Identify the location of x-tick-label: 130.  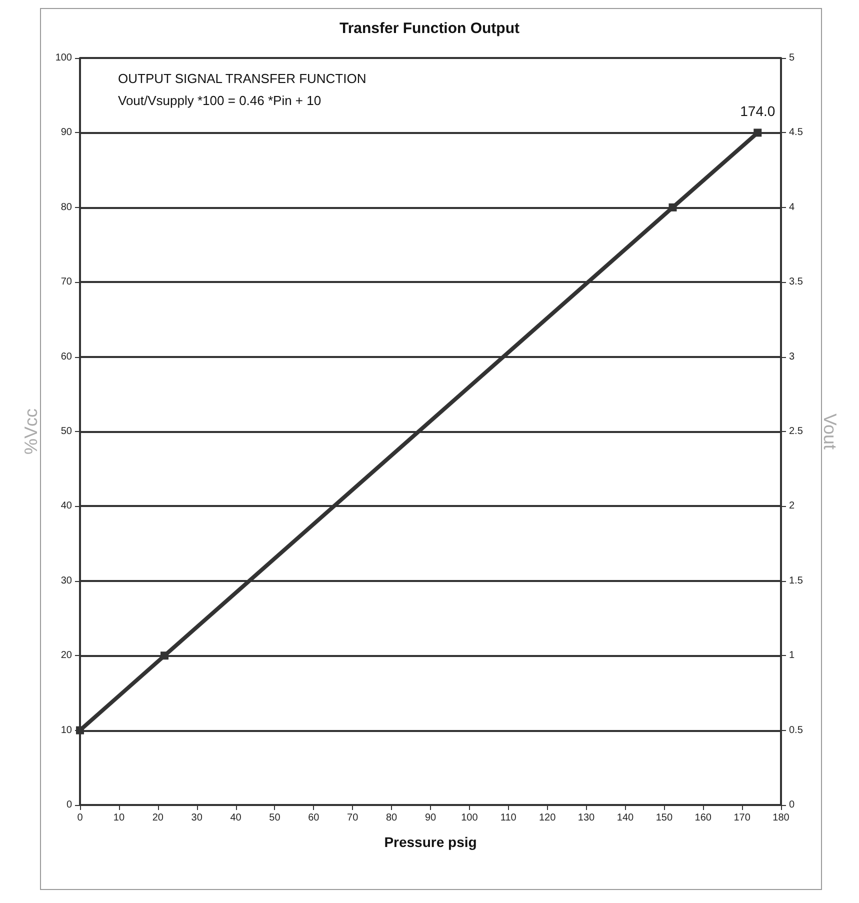
(587, 818).